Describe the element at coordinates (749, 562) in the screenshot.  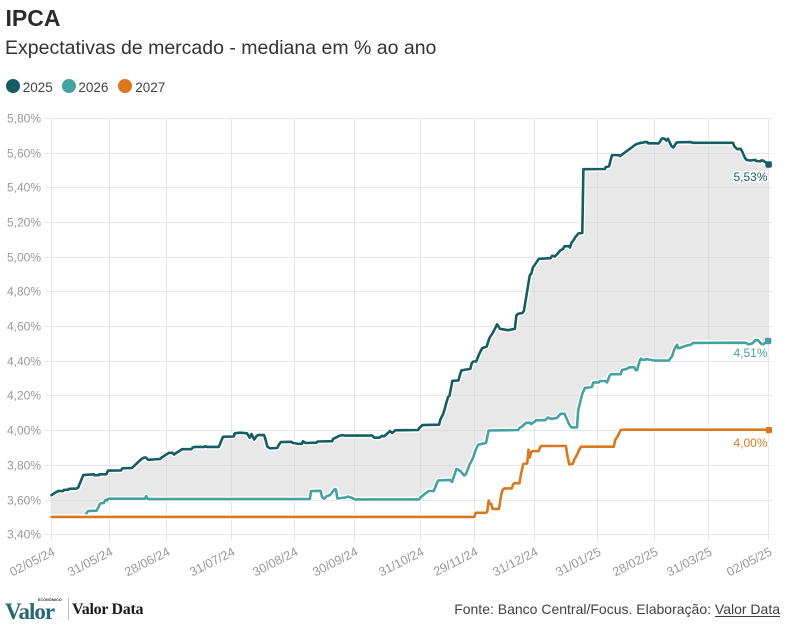
I see `svg-text: 02/05/25` at that location.